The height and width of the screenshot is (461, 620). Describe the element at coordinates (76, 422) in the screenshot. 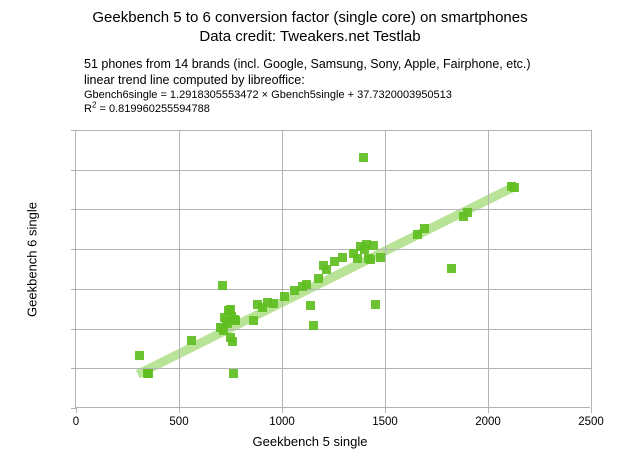

I see `x-tick-label: 0` at that location.